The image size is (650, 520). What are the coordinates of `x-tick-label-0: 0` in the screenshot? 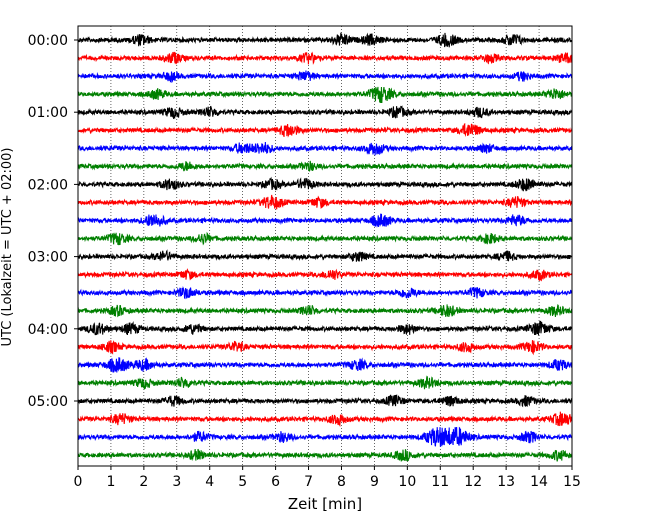 It's located at (78, 482).